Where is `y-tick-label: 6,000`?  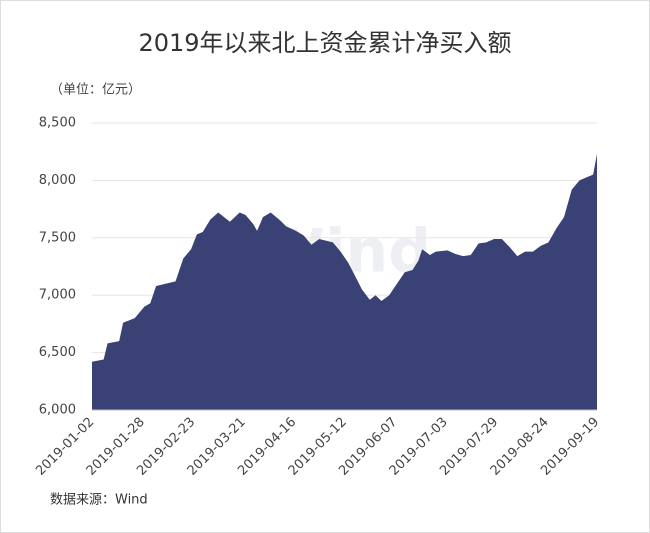
y-tick-label: 6,000 is located at coordinates (57, 410).